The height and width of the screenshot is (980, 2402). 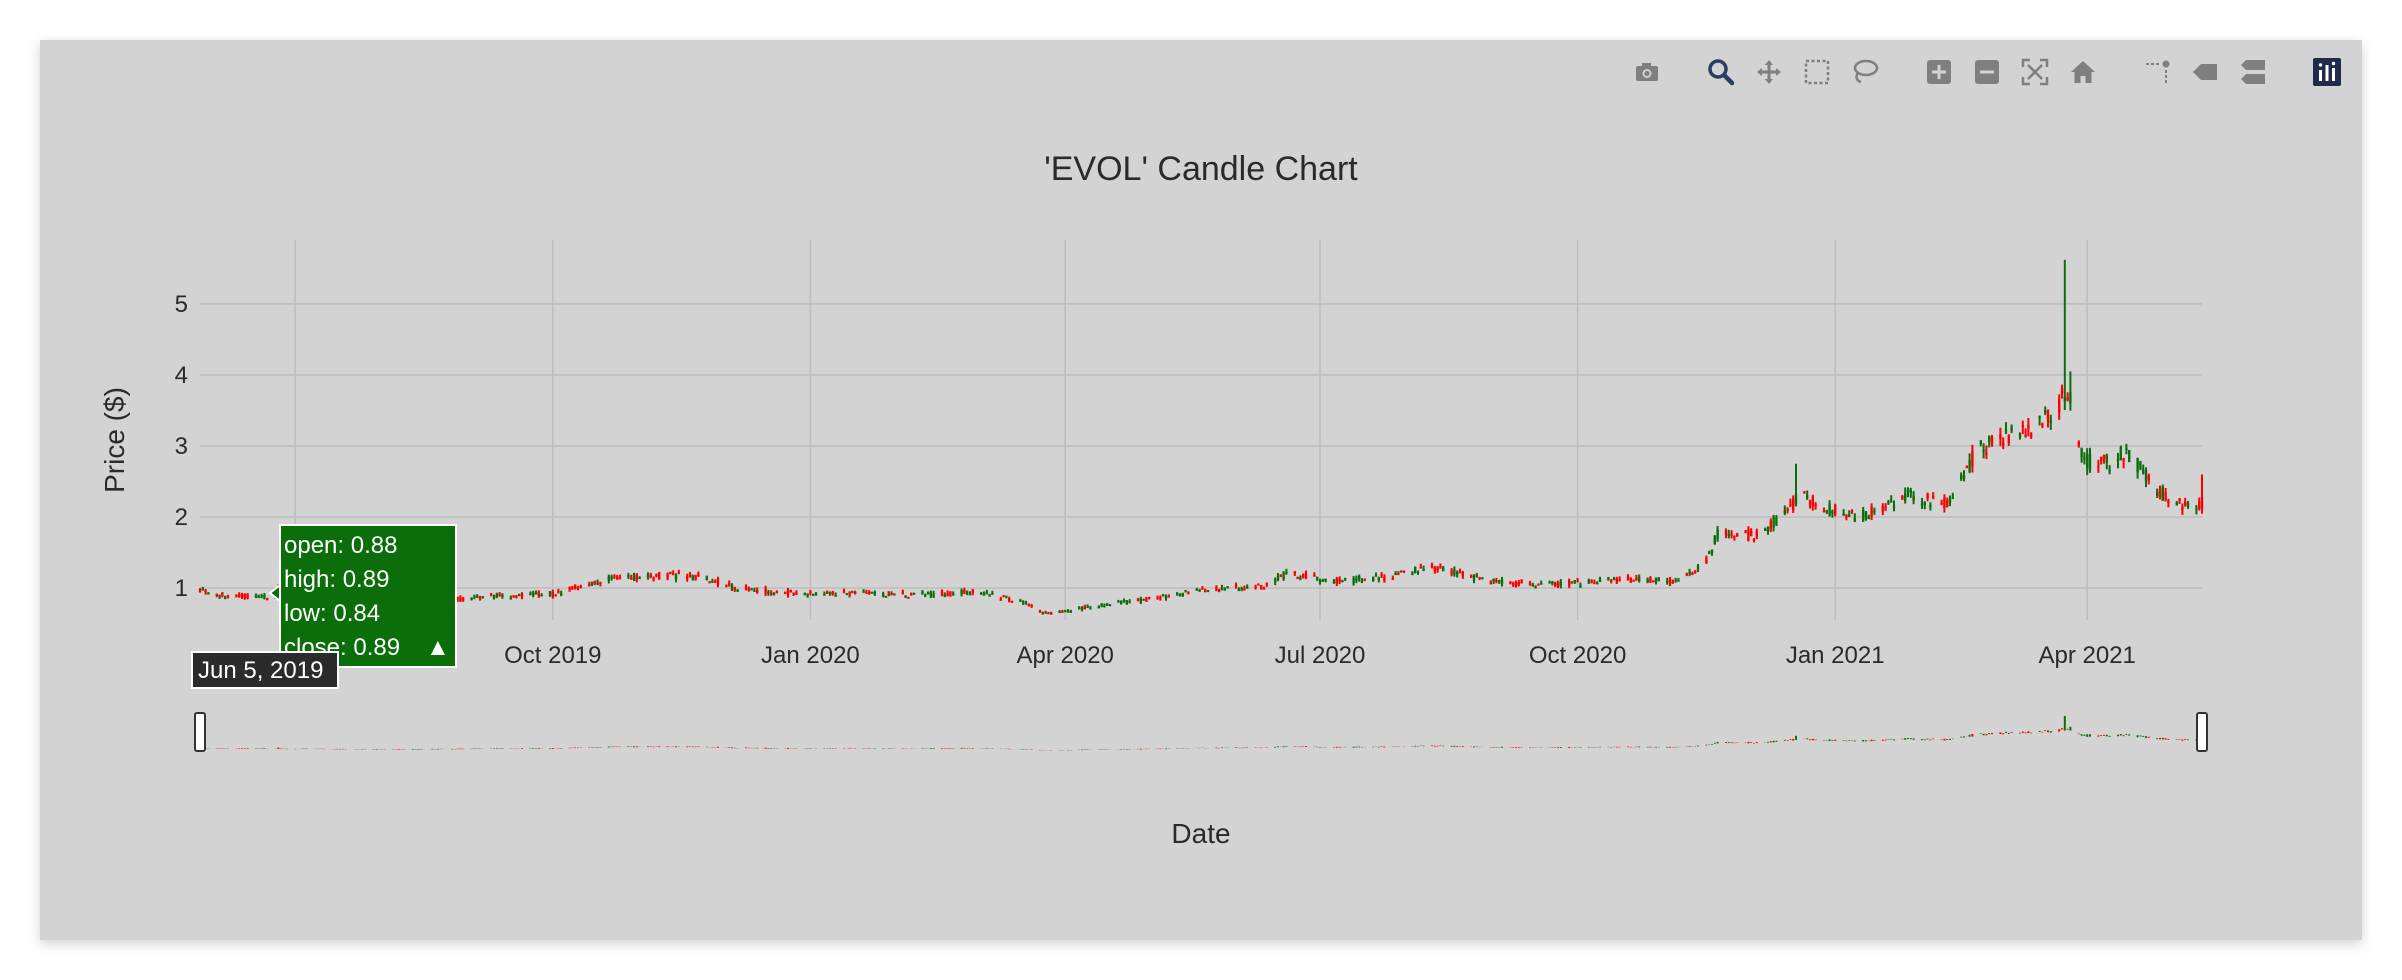 What do you see at coordinates (2035, 72) in the screenshot?
I see `autoscale-button` at bounding box center [2035, 72].